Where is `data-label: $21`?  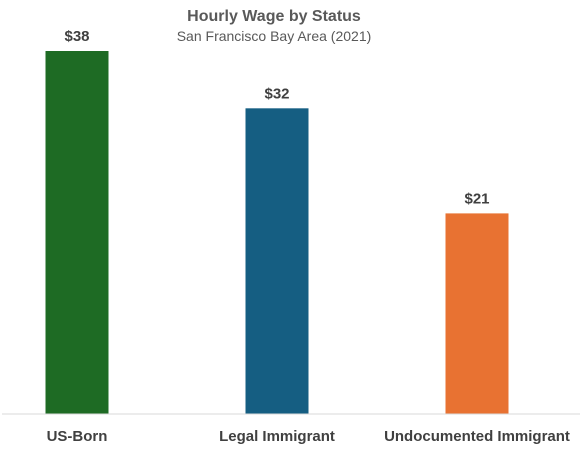 data-label: $21 is located at coordinates (476, 198).